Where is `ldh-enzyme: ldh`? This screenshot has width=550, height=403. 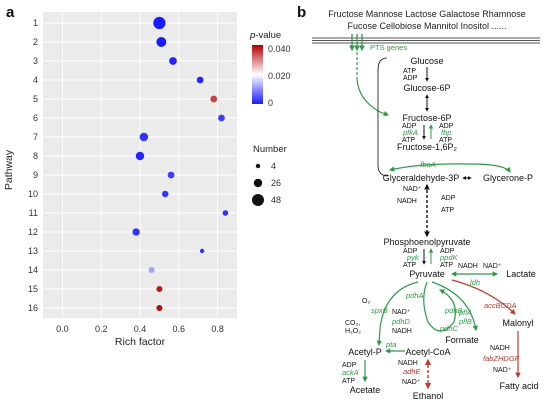
ldh-enzyme: ldh is located at coordinates (475, 282).